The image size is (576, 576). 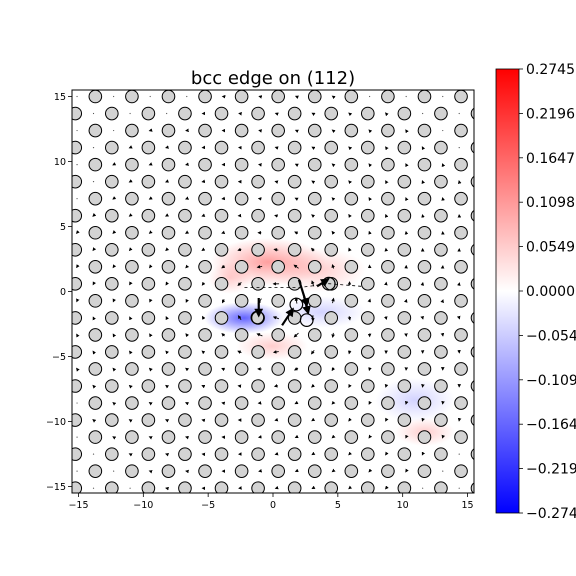 I want to click on y-tick-label: 15, so click(x=60, y=97).